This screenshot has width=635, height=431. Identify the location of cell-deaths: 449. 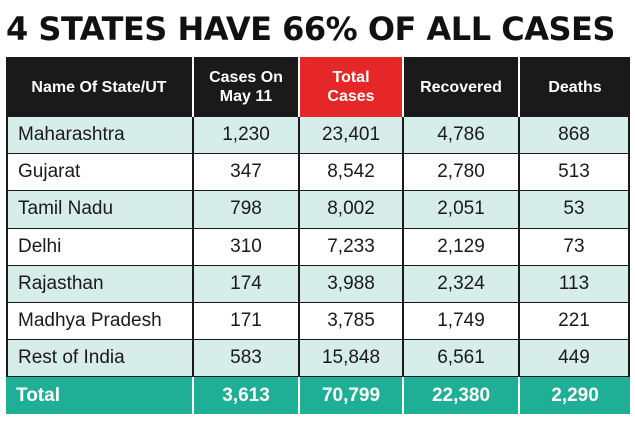
(575, 359).